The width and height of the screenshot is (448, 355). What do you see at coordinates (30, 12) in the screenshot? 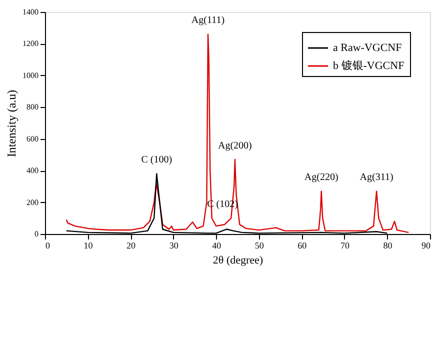
I see `y-tick-label: 1400` at bounding box center [30, 12].